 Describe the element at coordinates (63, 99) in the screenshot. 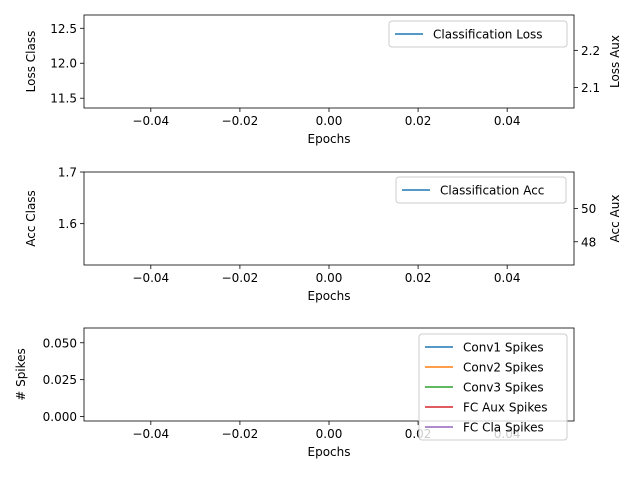

I see `y-tick-label: 11.5` at that location.